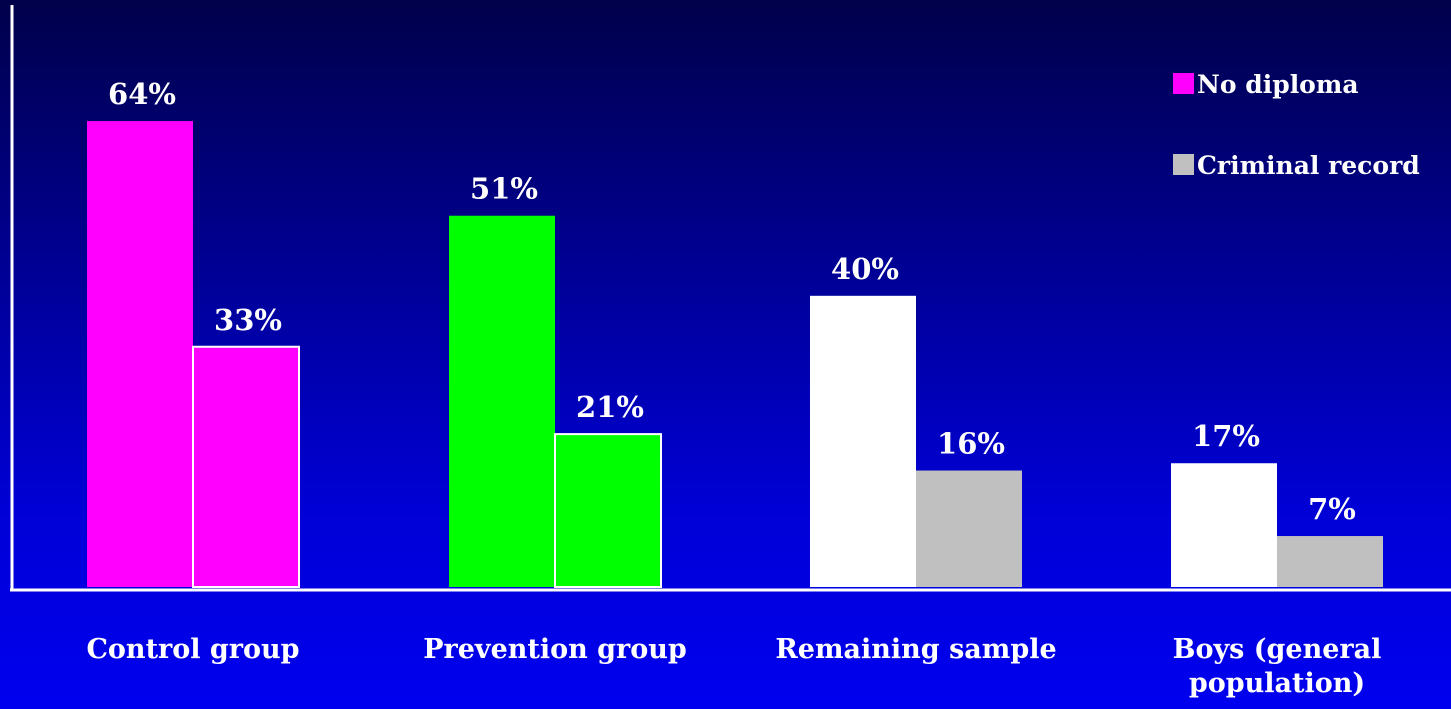  Describe the element at coordinates (1278, 84) in the screenshot. I see `legend-label-no-diploma: No diploma` at that location.